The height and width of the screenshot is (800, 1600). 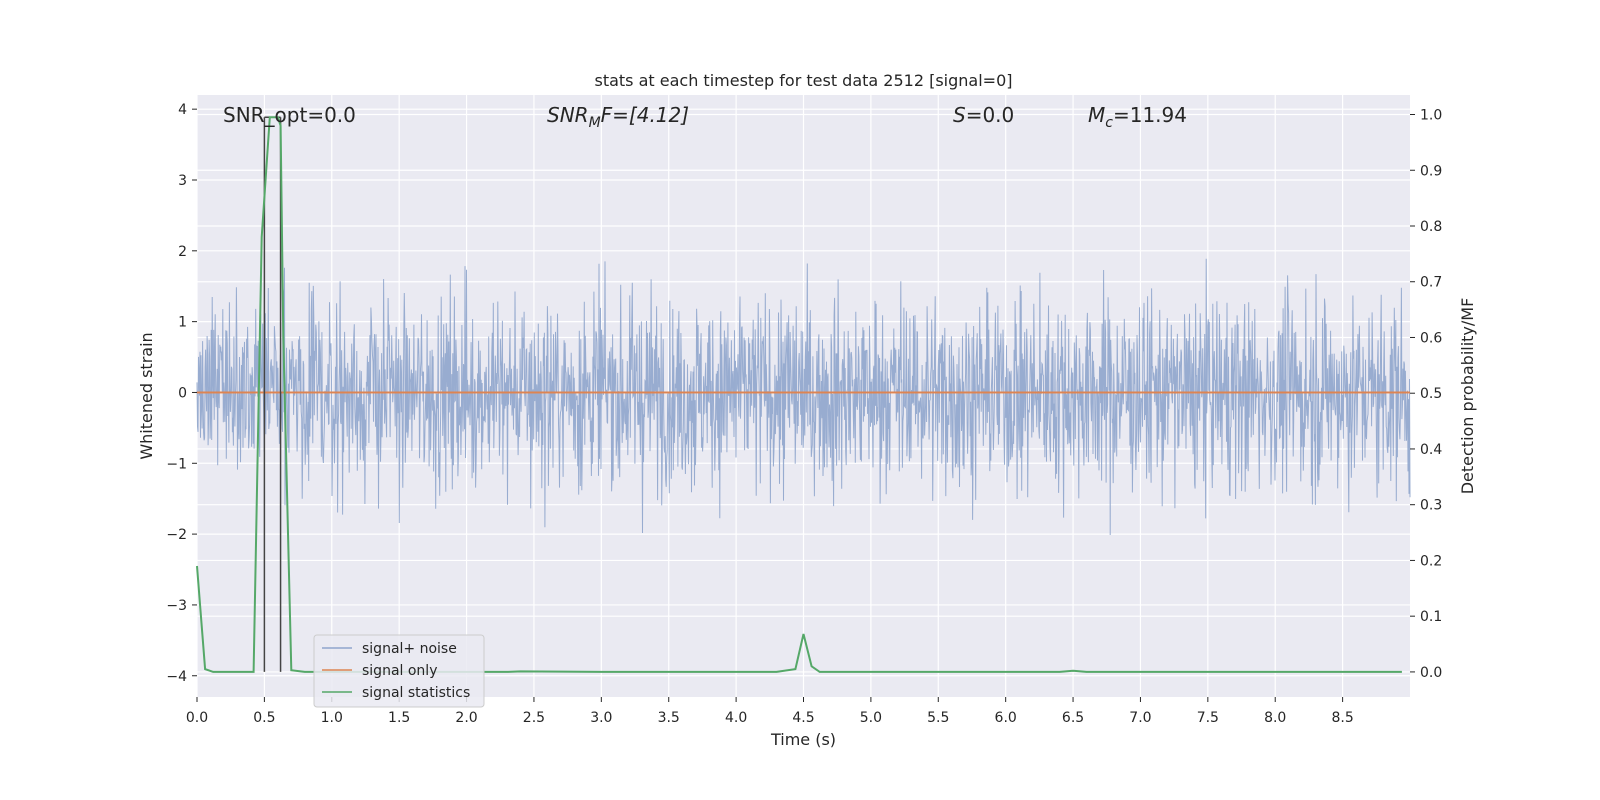 What do you see at coordinates (416, 693) in the screenshot?
I see `legend-entry-statistics: signal statistics` at bounding box center [416, 693].